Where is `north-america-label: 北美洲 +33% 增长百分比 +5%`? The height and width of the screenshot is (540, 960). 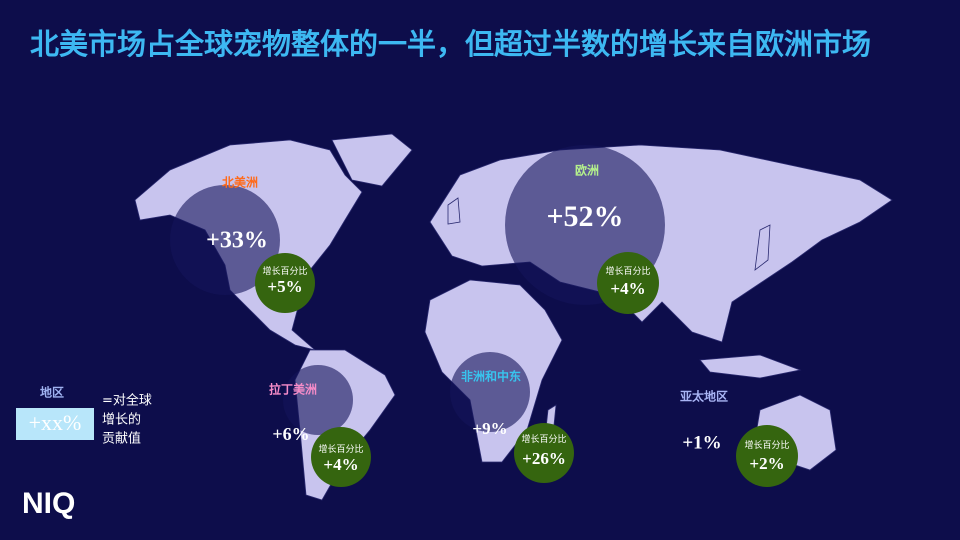 north-america-label: 北美洲 +33% 增长百分比 +5% is located at coordinates (260, 244).